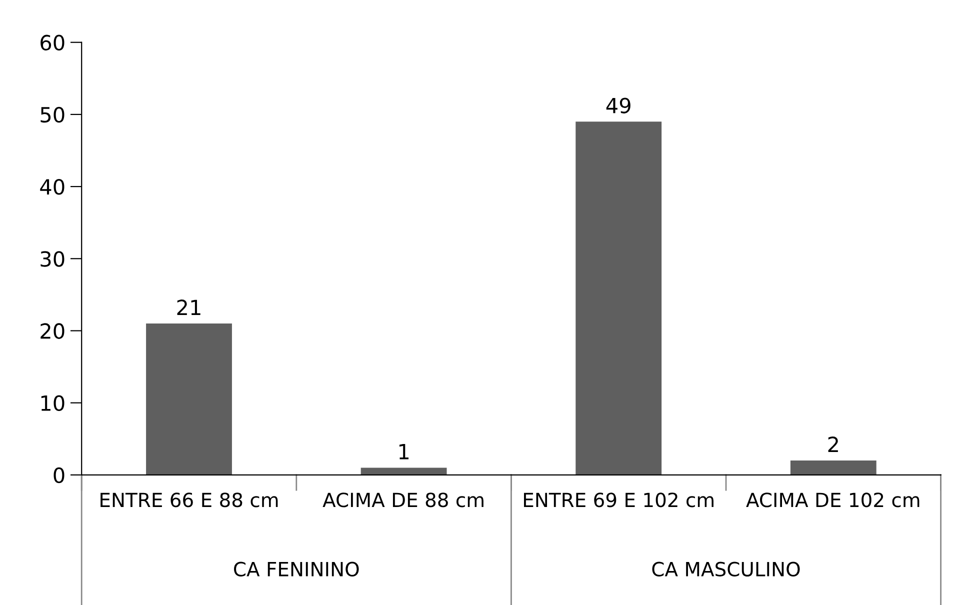 The image size is (960, 605). Describe the element at coordinates (296, 569) in the screenshot. I see `text: CA FENININO` at that location.